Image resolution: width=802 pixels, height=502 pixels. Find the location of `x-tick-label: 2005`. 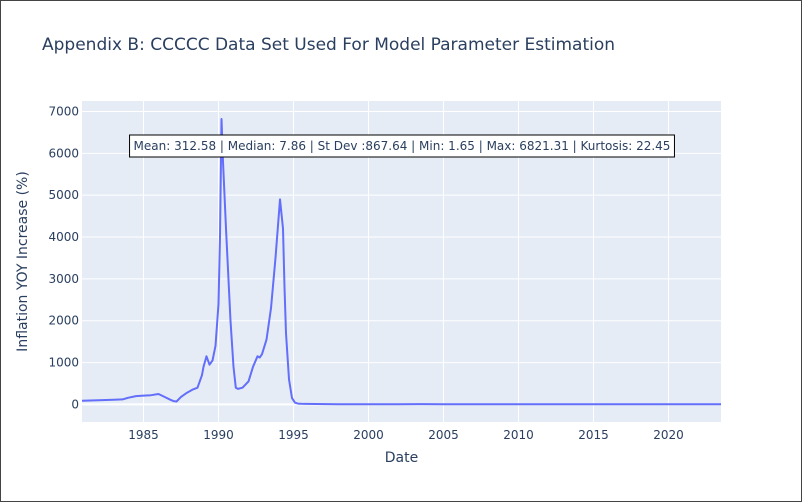

x-tick-label: 2005 is located at coordinates (443, 435).